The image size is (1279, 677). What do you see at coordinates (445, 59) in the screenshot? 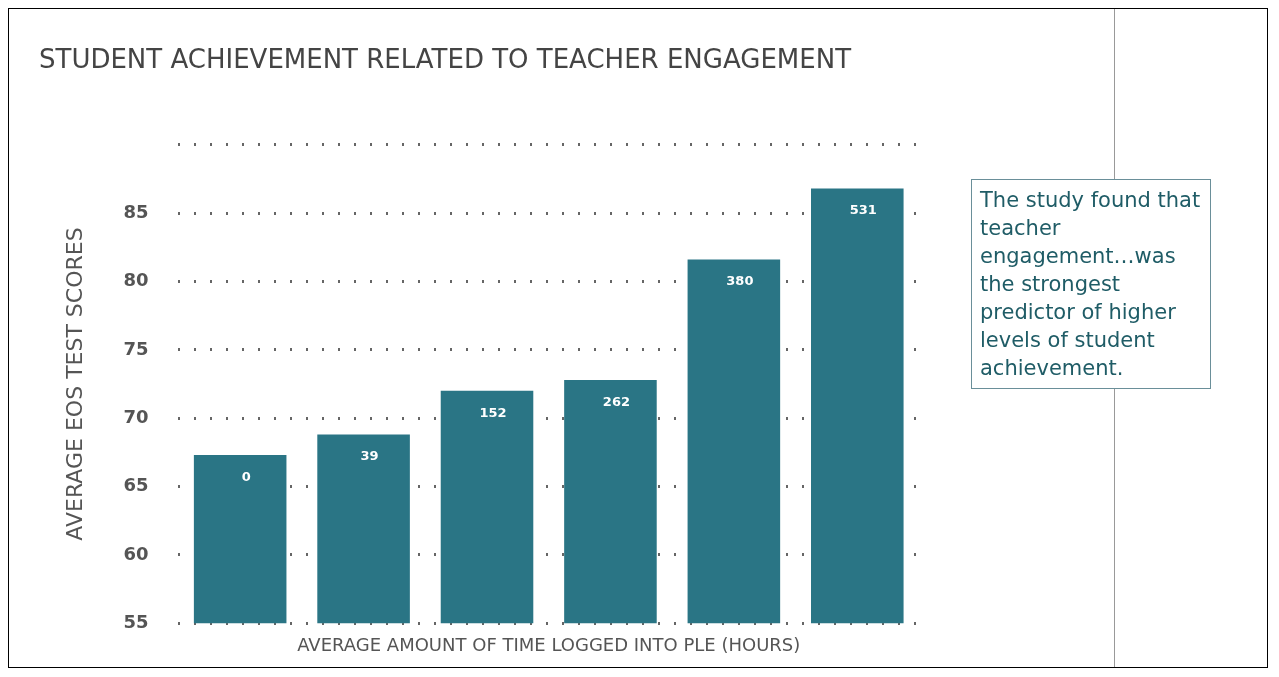
I see `chart-title: STUDENT ACHIEVEMENT RELATED TO TEACHER ENGAGEMENT` at bounding box center [445, 59].